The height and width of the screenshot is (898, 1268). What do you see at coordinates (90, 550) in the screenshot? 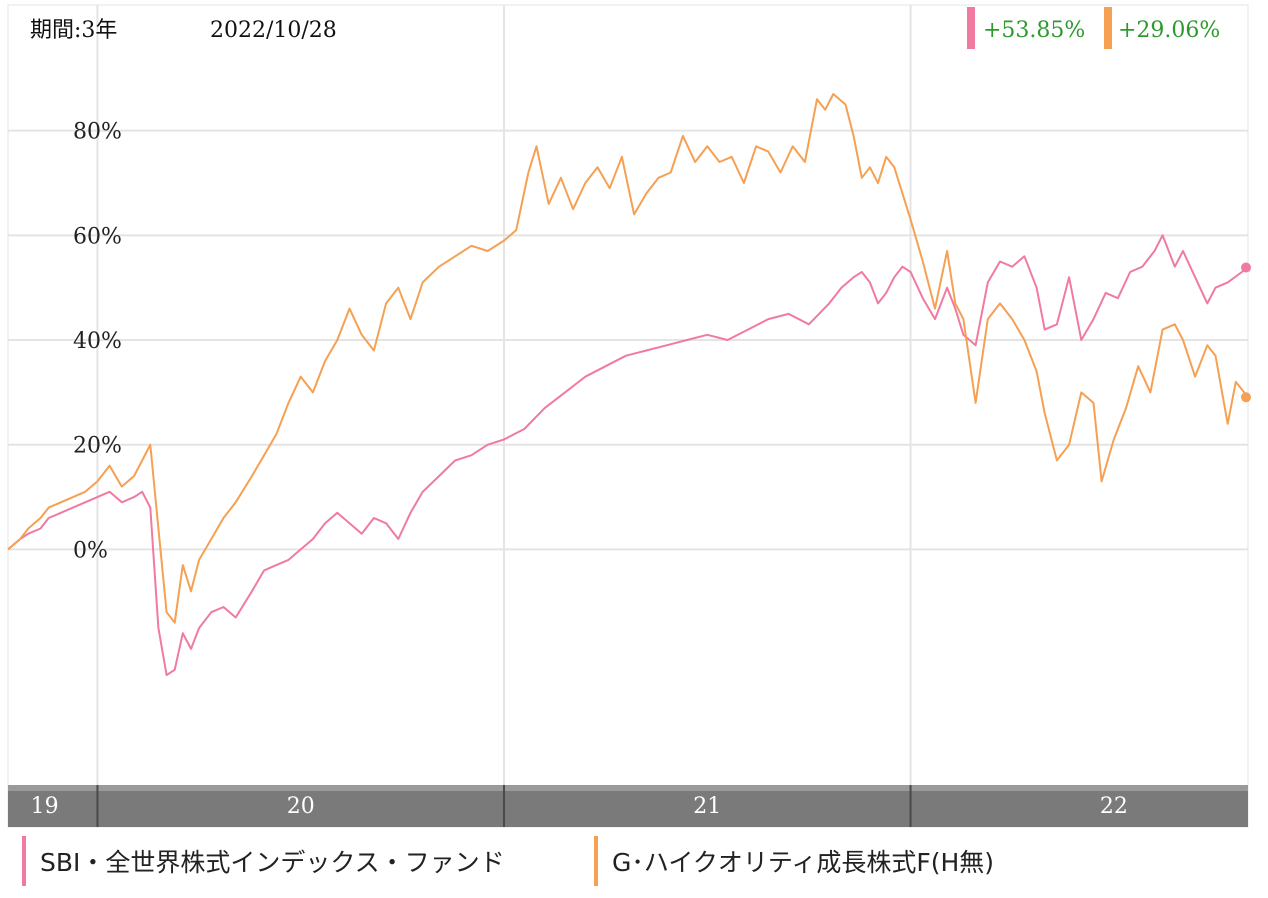
I see `y-tick-label: 0%` at bounding box center [90, 550].